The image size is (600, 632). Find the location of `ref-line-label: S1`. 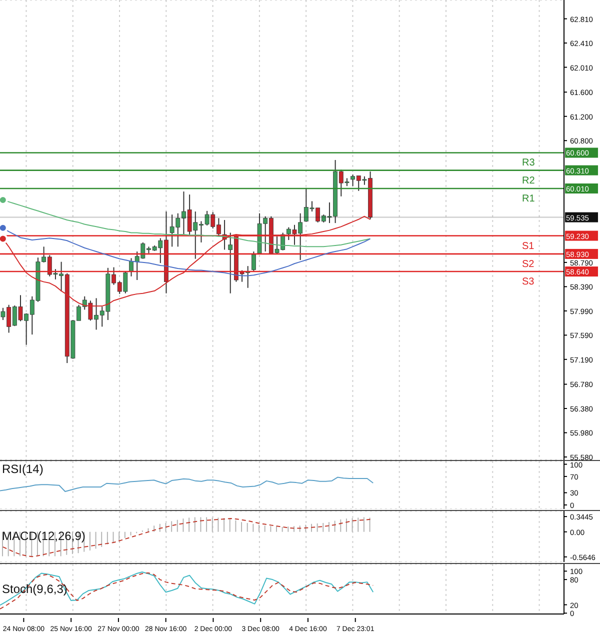

ref-line-label: S1 is located at coordinates (528, 246).